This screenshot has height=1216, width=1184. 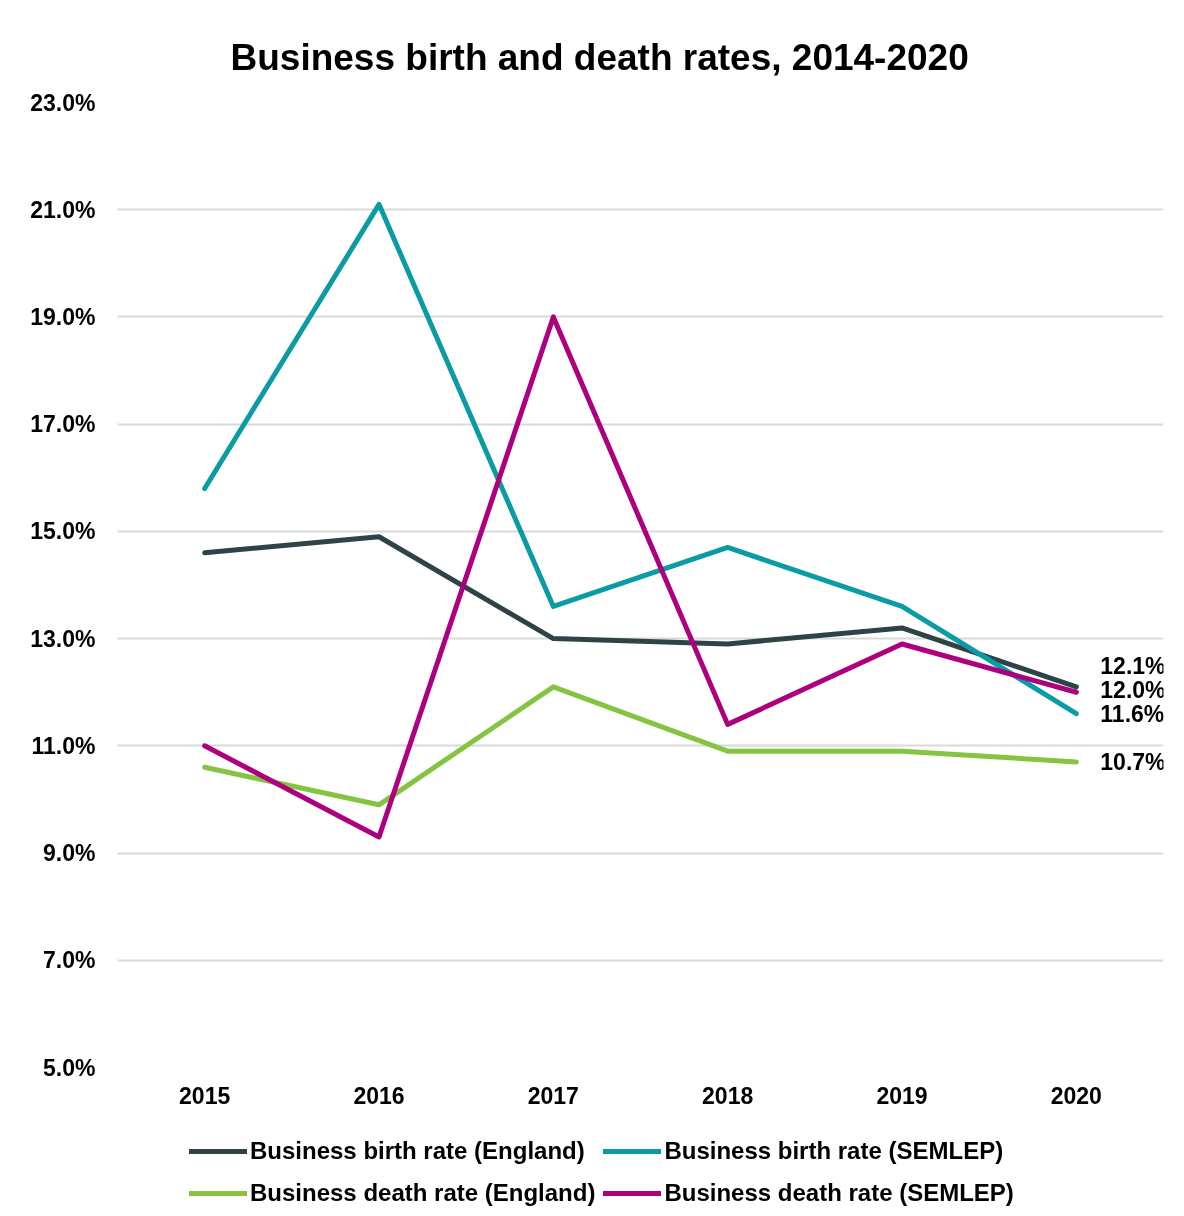 I want to click on x-tick-label: 2018, so click(x=728, y=1095).